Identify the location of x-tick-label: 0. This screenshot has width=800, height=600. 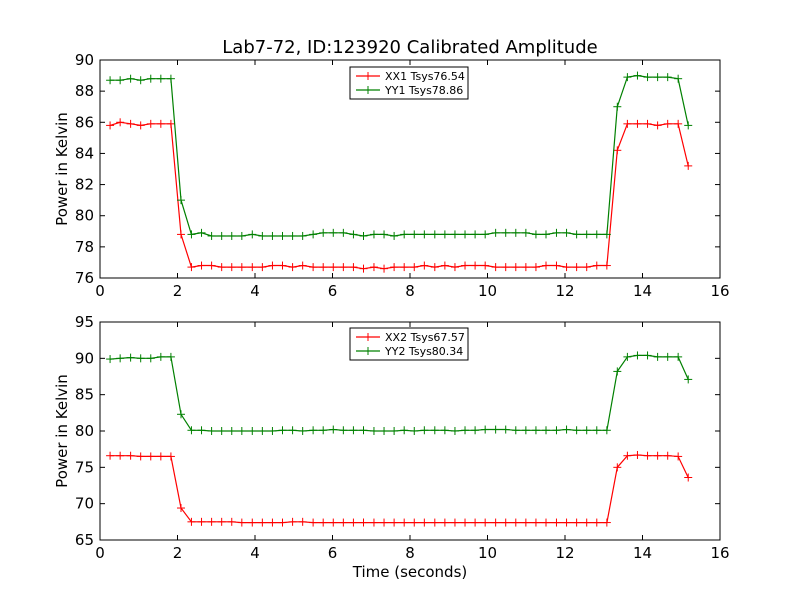
(100, 553).